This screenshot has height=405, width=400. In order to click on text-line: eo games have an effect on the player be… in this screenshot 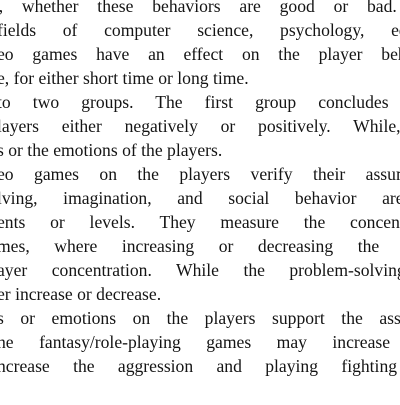, I will do `click(200, 54)`.